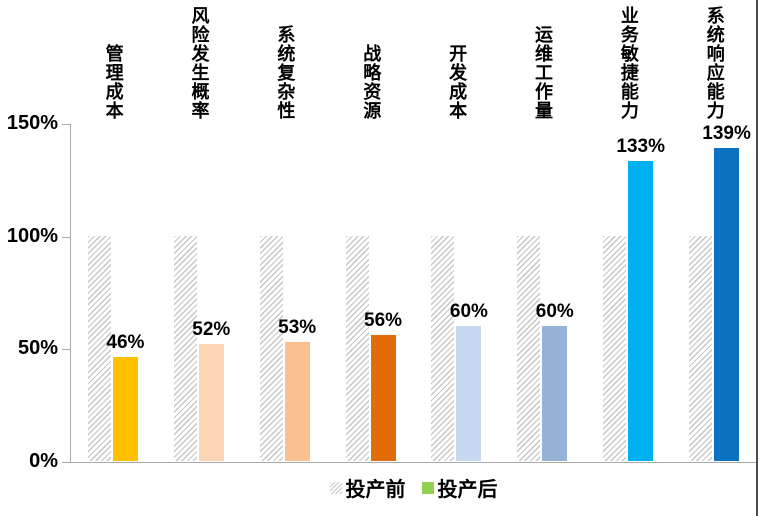  Describe the element at coordinates (383, 320) in the screenshot. I see `bar-value-label: 56%` at that location.